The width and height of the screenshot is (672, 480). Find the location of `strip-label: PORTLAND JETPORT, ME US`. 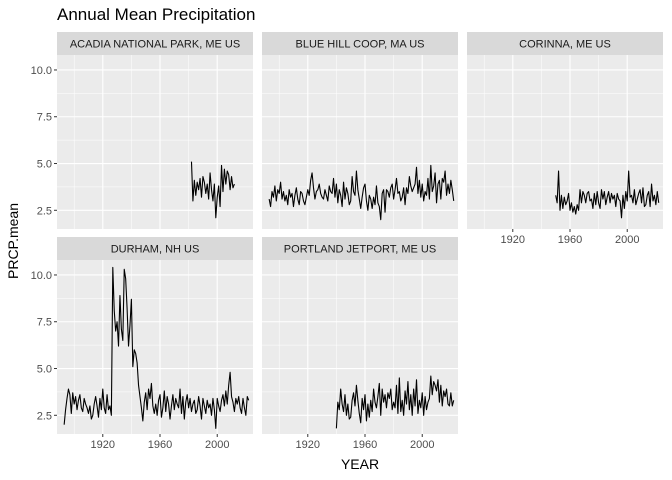

strip-label: PORTLAND JETPORT, ME US is located at coordinates (360, 250).